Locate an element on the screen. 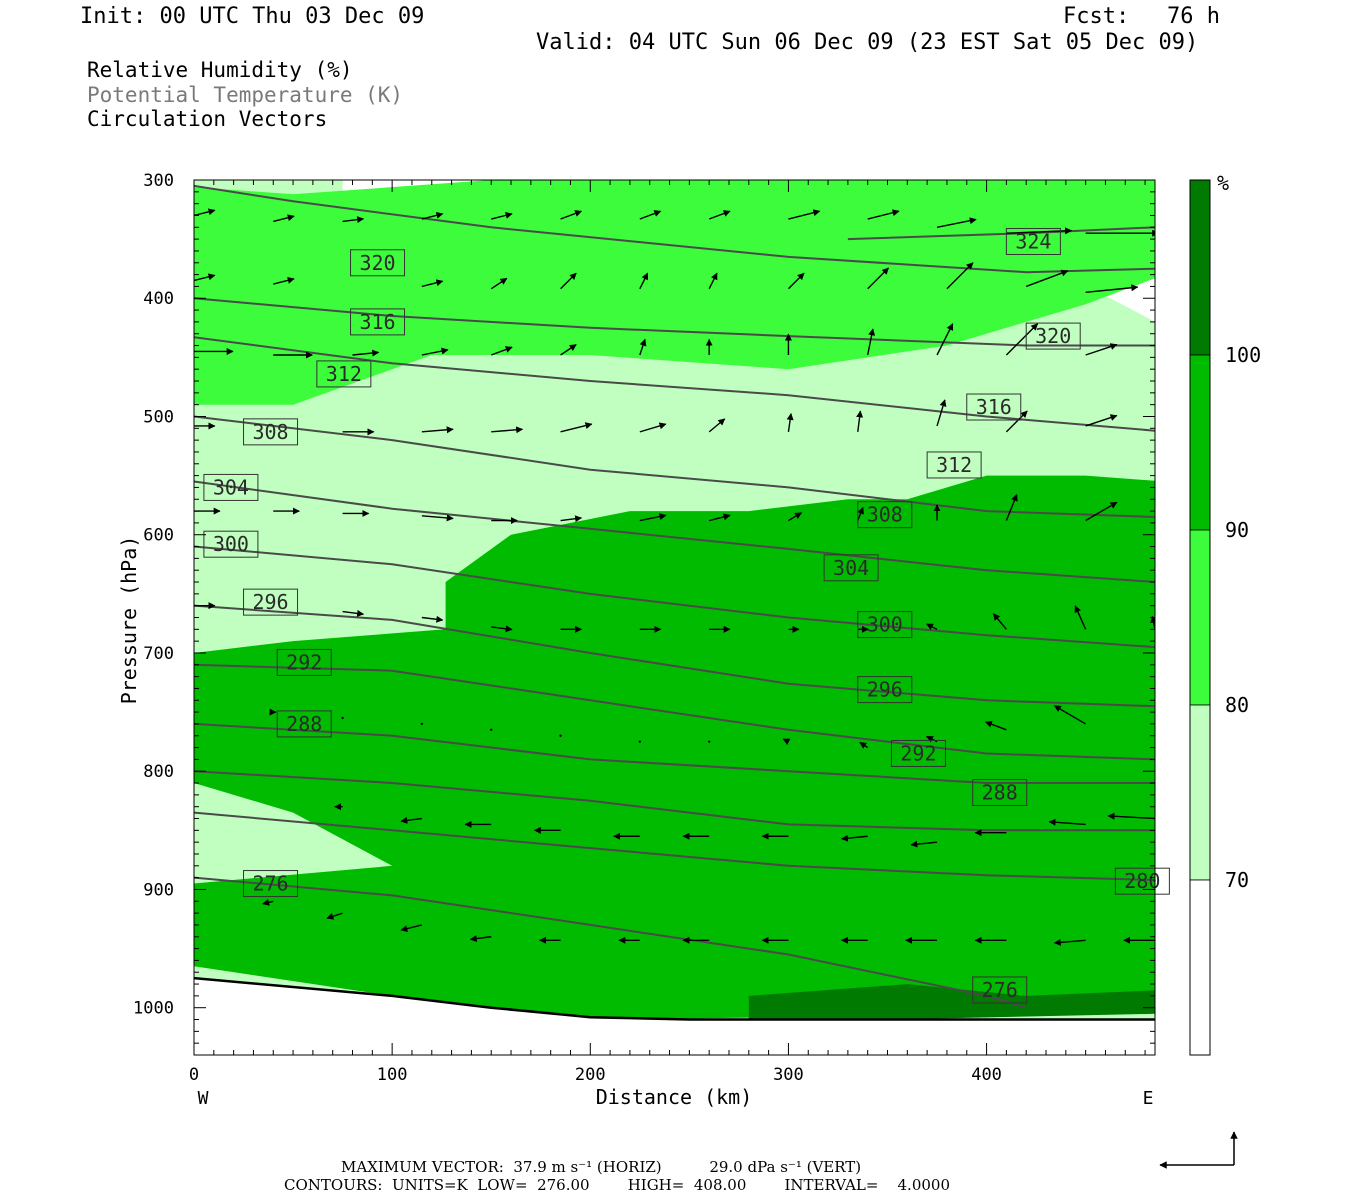 This screenshot has height=1200, width=1350. isentrope-label: 316 is located at coordinates (377, 322).